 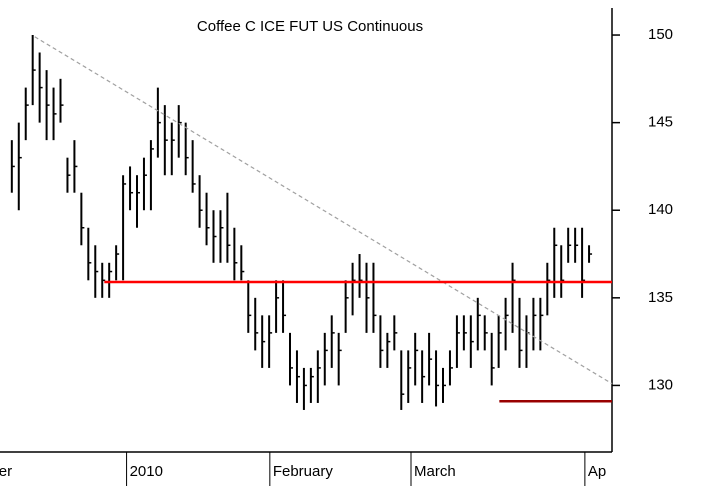 I want to click on y-tick-label: 140, so click(x=660, y=209).